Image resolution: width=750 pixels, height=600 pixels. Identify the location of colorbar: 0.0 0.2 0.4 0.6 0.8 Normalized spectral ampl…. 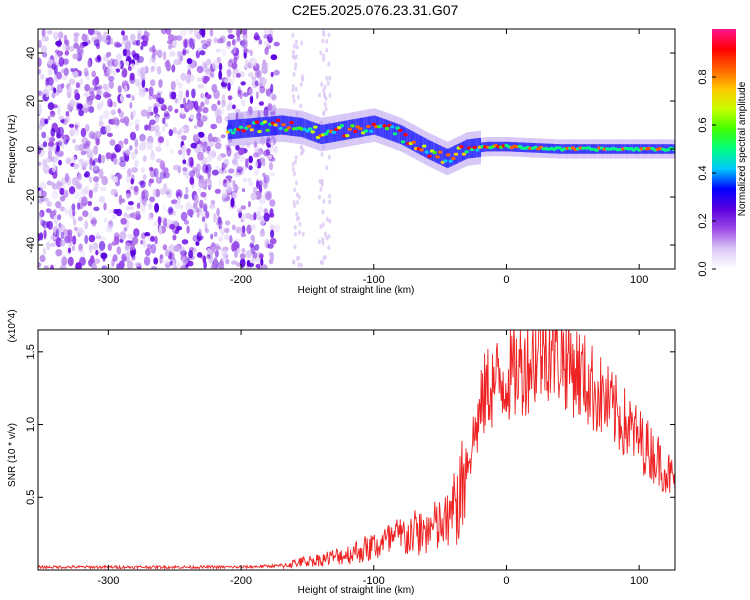
(722, 153).